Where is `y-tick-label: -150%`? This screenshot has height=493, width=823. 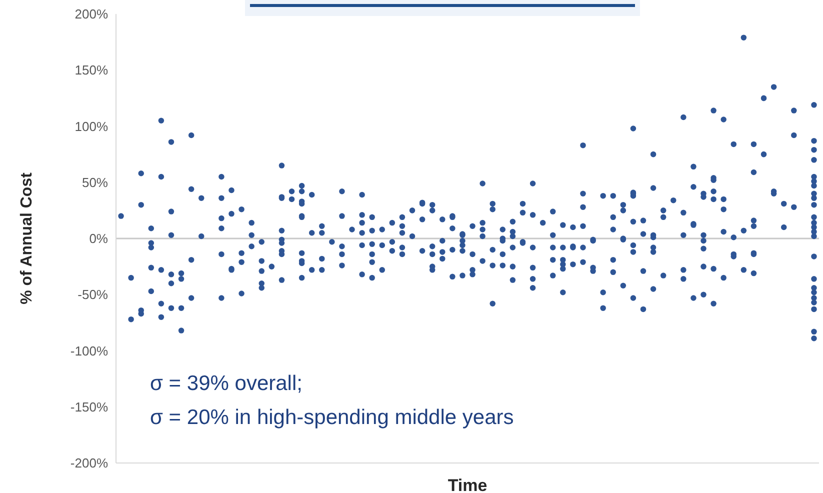
y-tick-label: -150% is located at coordinates (89, 406).